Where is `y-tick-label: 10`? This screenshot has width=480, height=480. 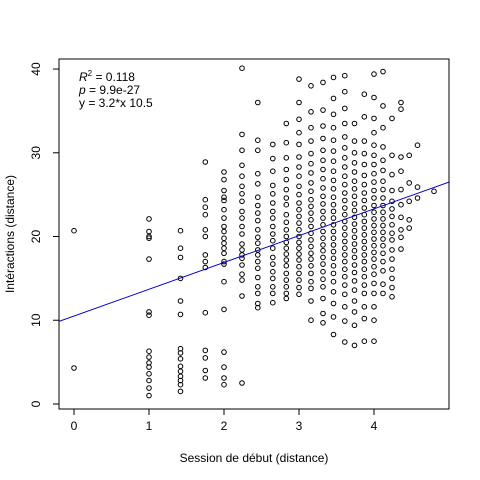 y-tick-label: 10 is located at coordinates (36, 320).